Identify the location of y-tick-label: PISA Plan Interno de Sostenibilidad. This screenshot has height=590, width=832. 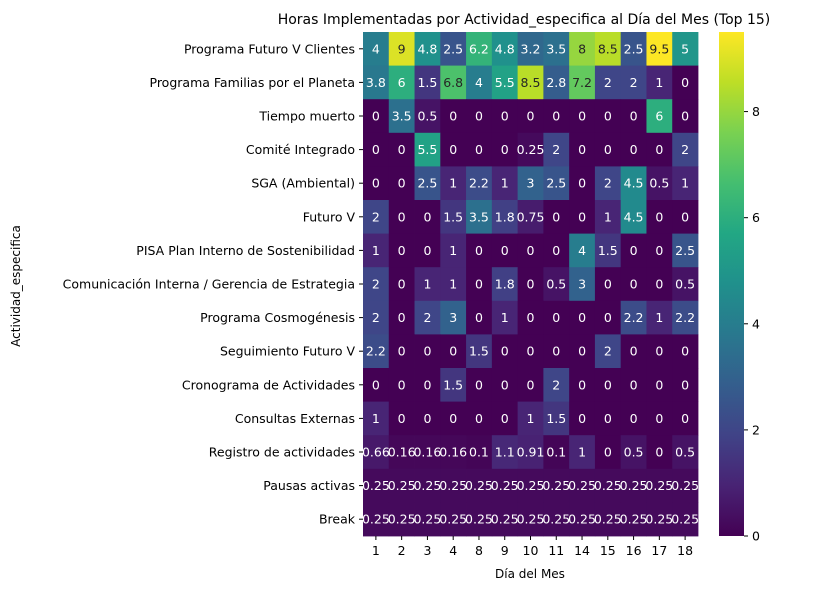
(245, 250).